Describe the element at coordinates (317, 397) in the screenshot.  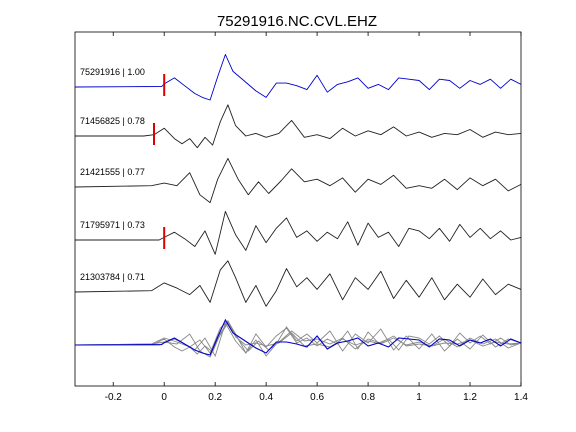
I see `x-tick-label: 0.6` at that location.